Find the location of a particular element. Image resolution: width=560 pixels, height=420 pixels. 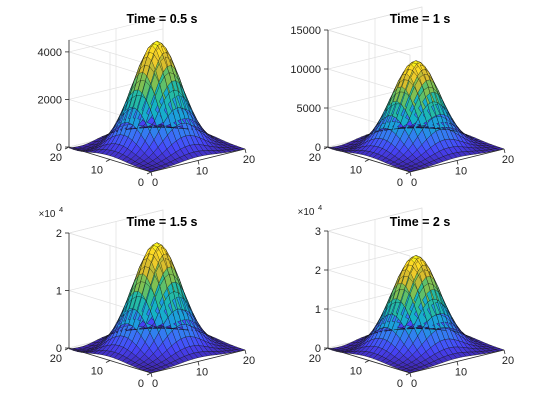

subplot-title: Time = 1 s is located at coordinates (420, 19).